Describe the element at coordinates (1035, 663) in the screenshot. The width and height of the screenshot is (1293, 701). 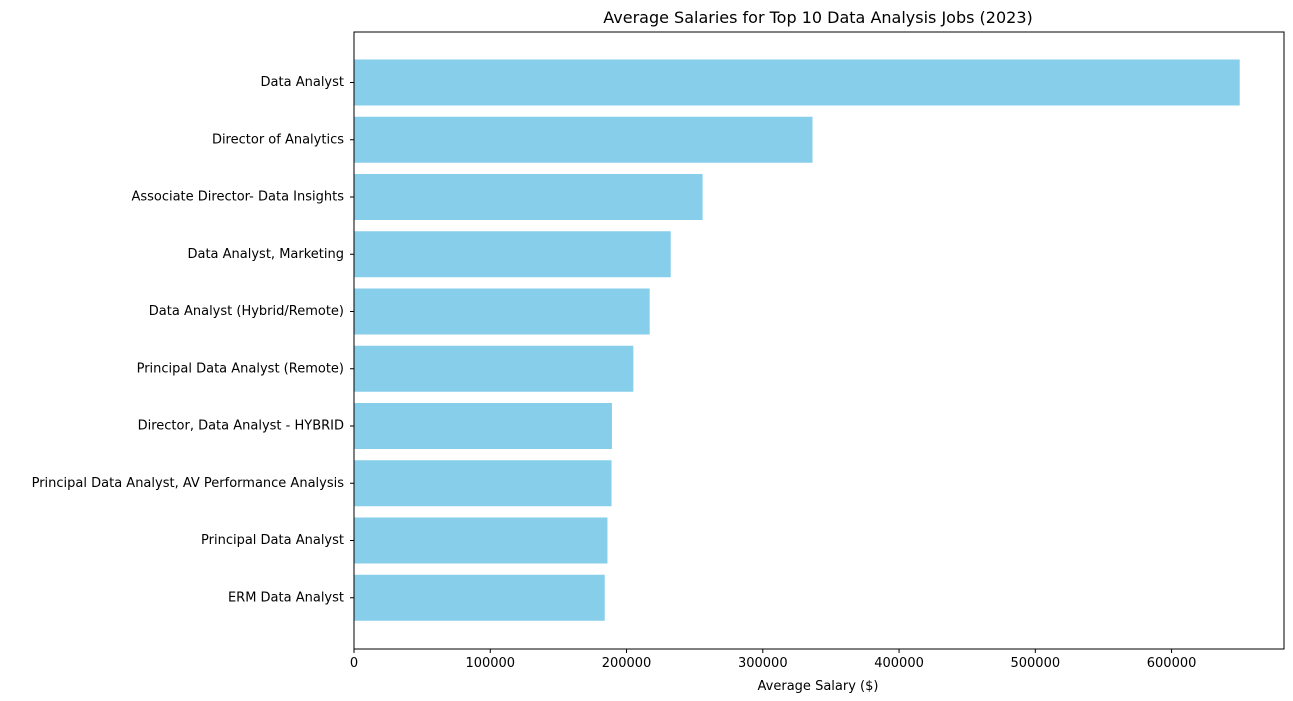
I see `x-tick-label: 500000` at that location.